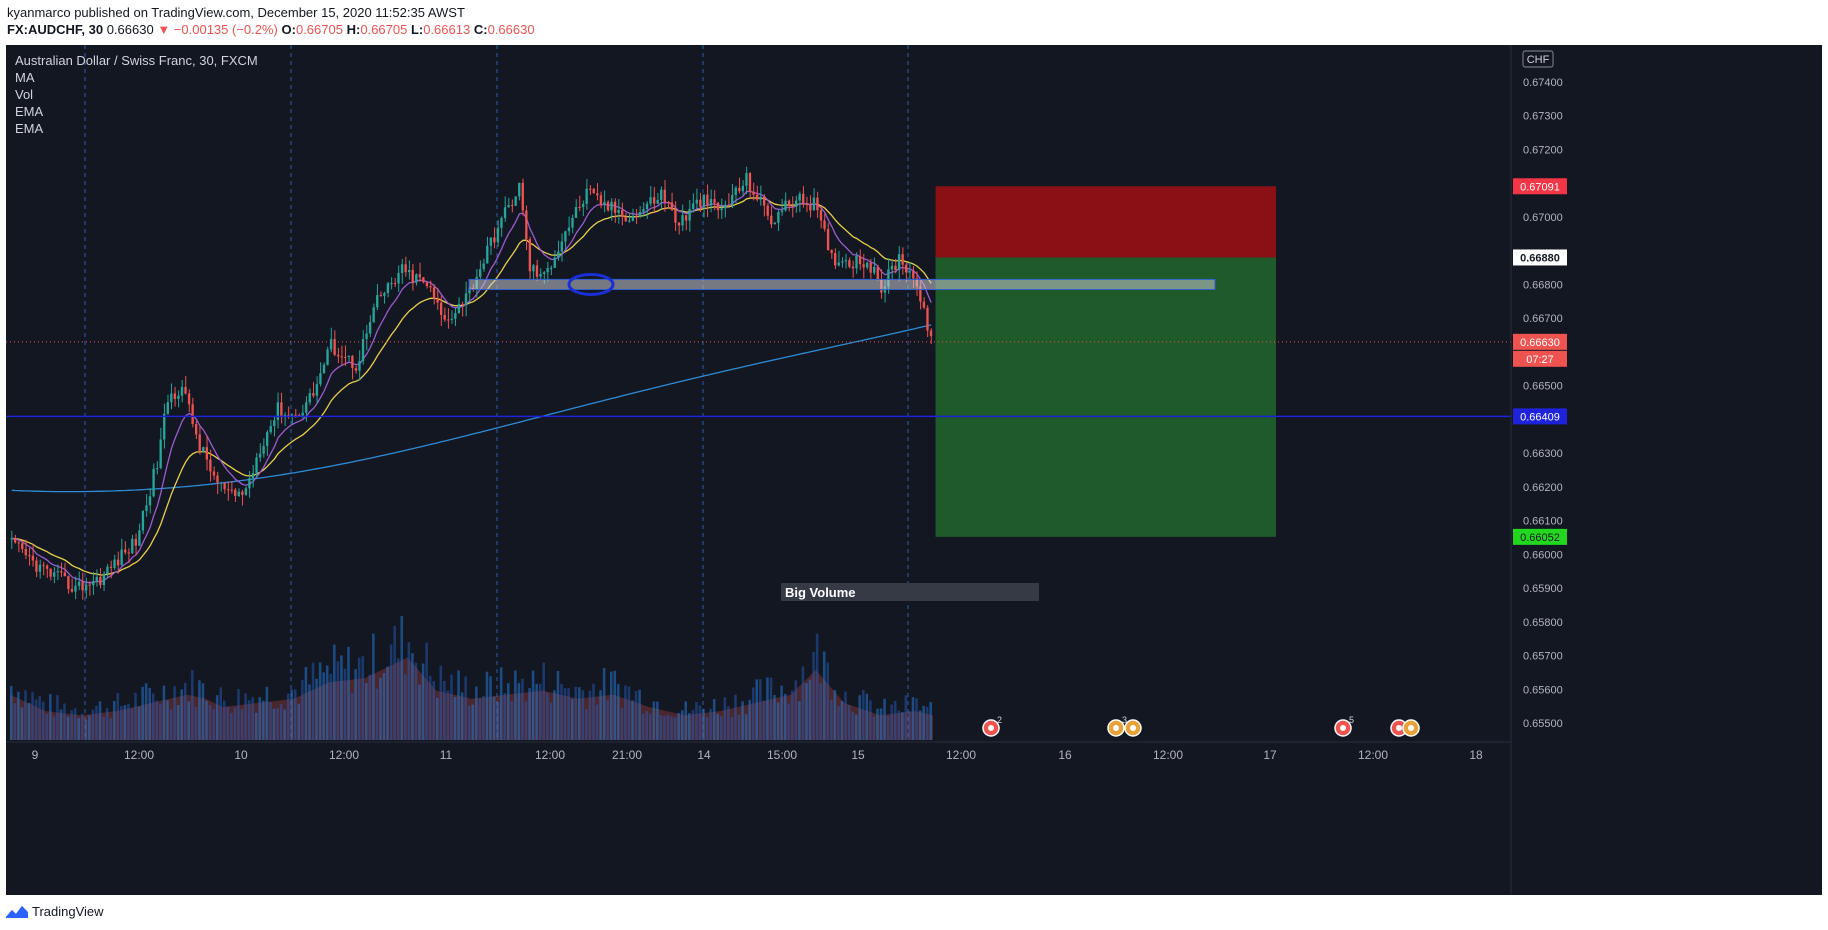 The image size is (1828, 930). I want to click on time-tick-label: 10, so click(241, 755).